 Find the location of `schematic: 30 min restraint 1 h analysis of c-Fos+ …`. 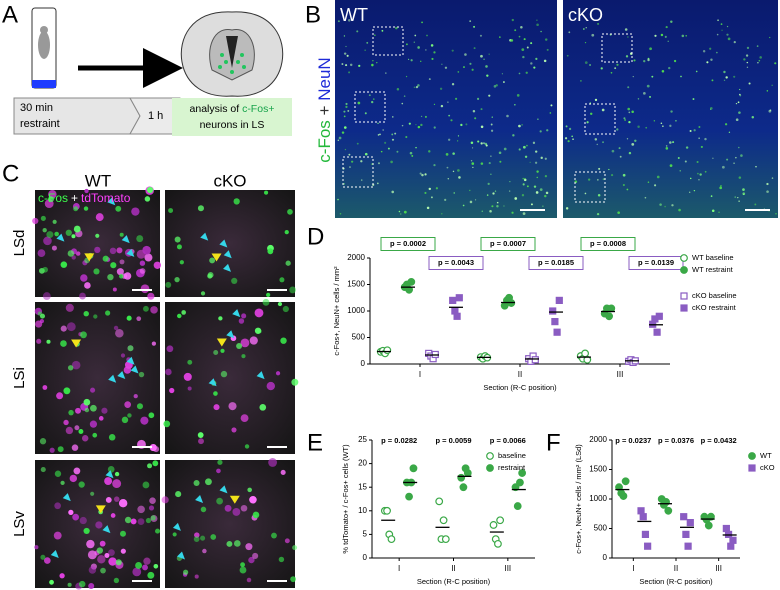

schematic: 30 min restraint 1 h analysis of c-Fos+ … is located at coordinates (152, 71).